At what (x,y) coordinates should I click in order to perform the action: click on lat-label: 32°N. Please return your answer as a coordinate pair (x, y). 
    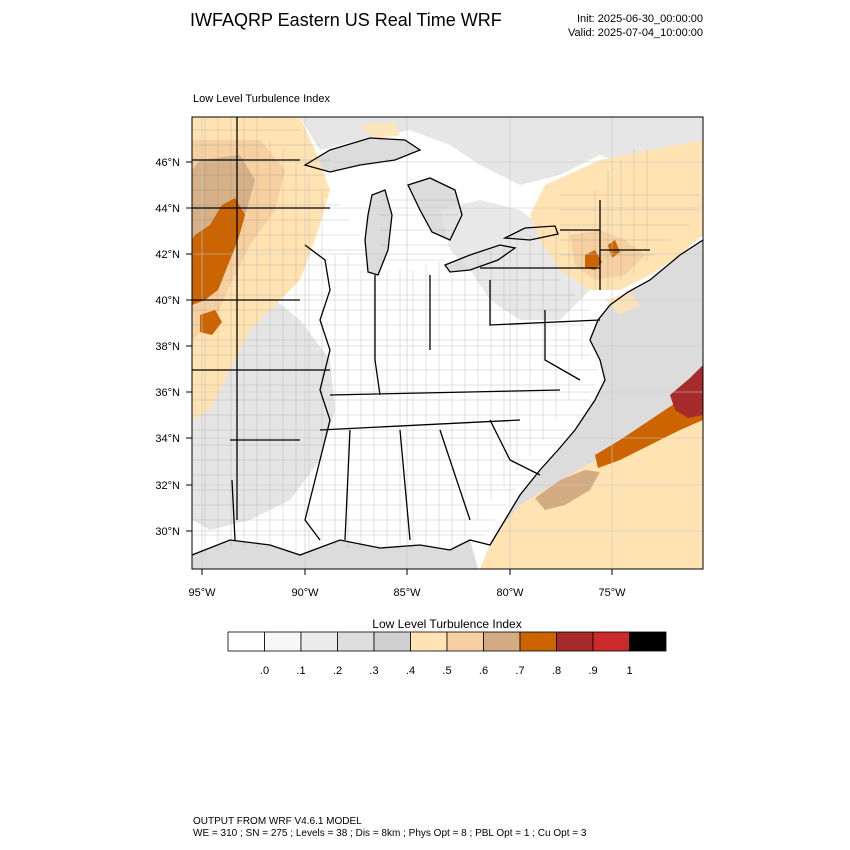
    Looking at the image, I should click on (167, 486).